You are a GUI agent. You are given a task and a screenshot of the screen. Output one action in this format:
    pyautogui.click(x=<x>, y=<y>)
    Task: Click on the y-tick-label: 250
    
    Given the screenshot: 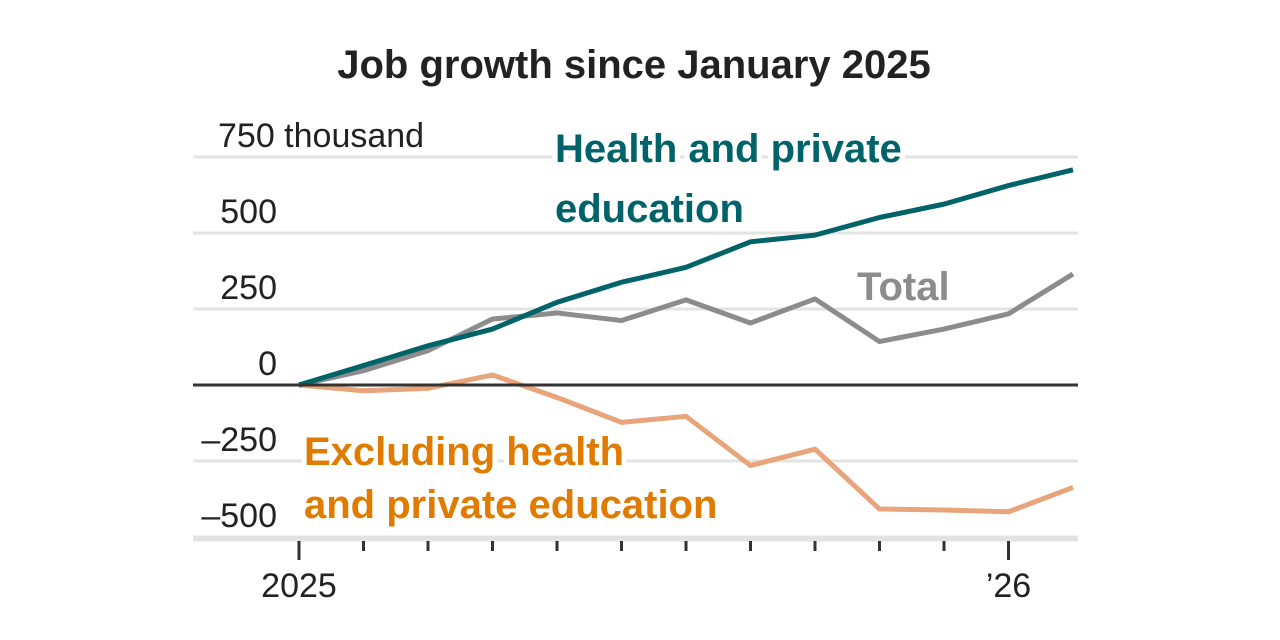 What is the action you would take?
    pyautogui.click(x=248, y=288)
    